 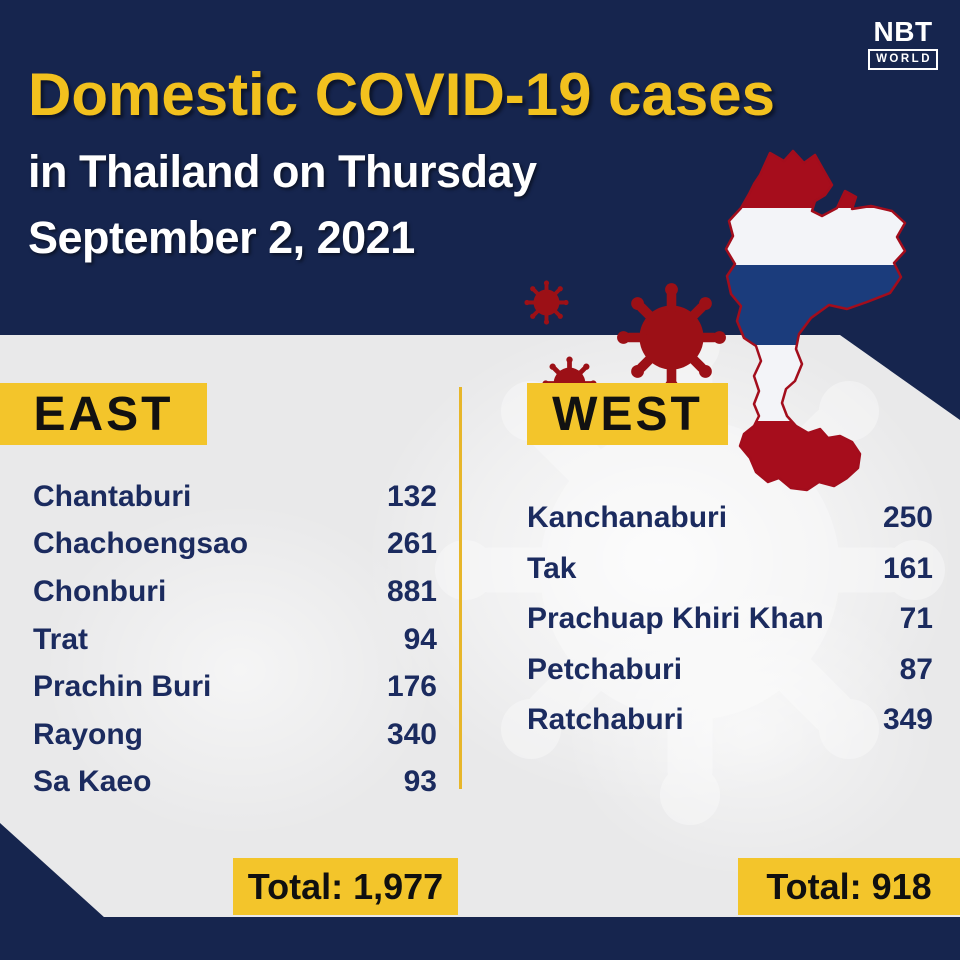 What do you see at coordinates (903, 31) in the screenshot?
I see `brand-name: NBT` at bounding box center [903, 31].